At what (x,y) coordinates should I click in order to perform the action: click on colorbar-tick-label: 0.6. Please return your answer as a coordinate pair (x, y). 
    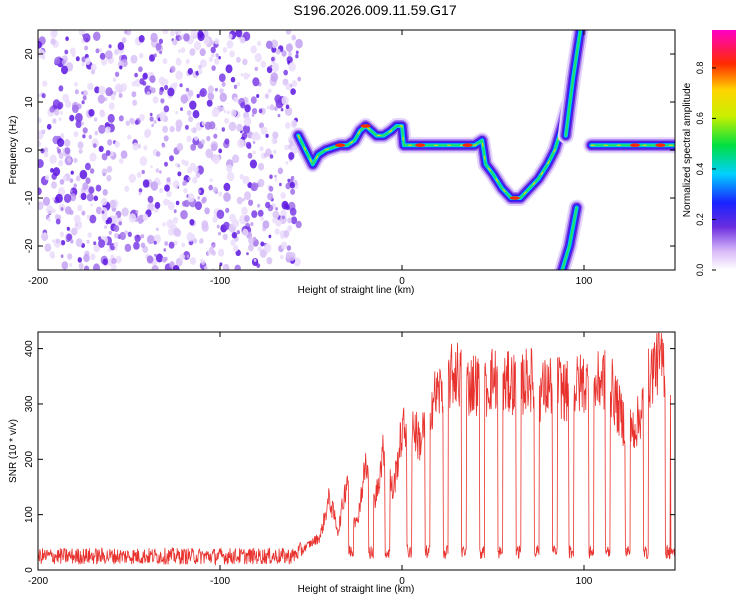
    Looking at the image, I should click on (700, 118).